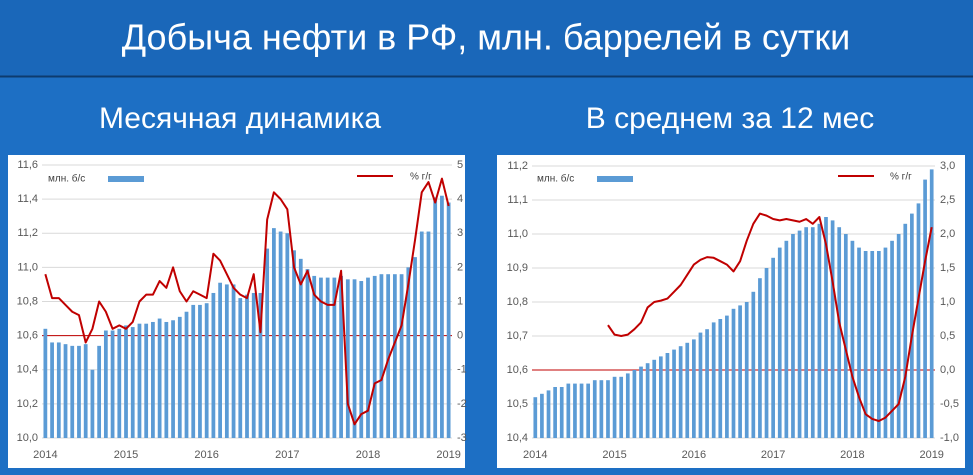 The image size is (973, 475). I want to click on y2-tick-label: 2,5, so click(947, 200).